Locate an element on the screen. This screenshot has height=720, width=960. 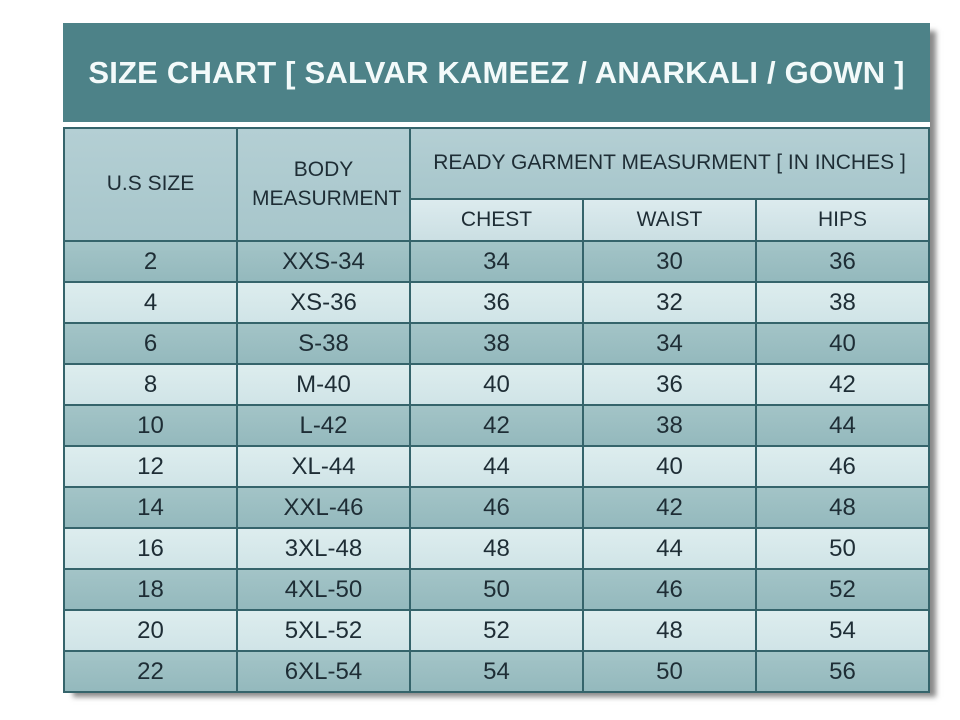
table-cell: 30 is located at coordinates (669, 261).